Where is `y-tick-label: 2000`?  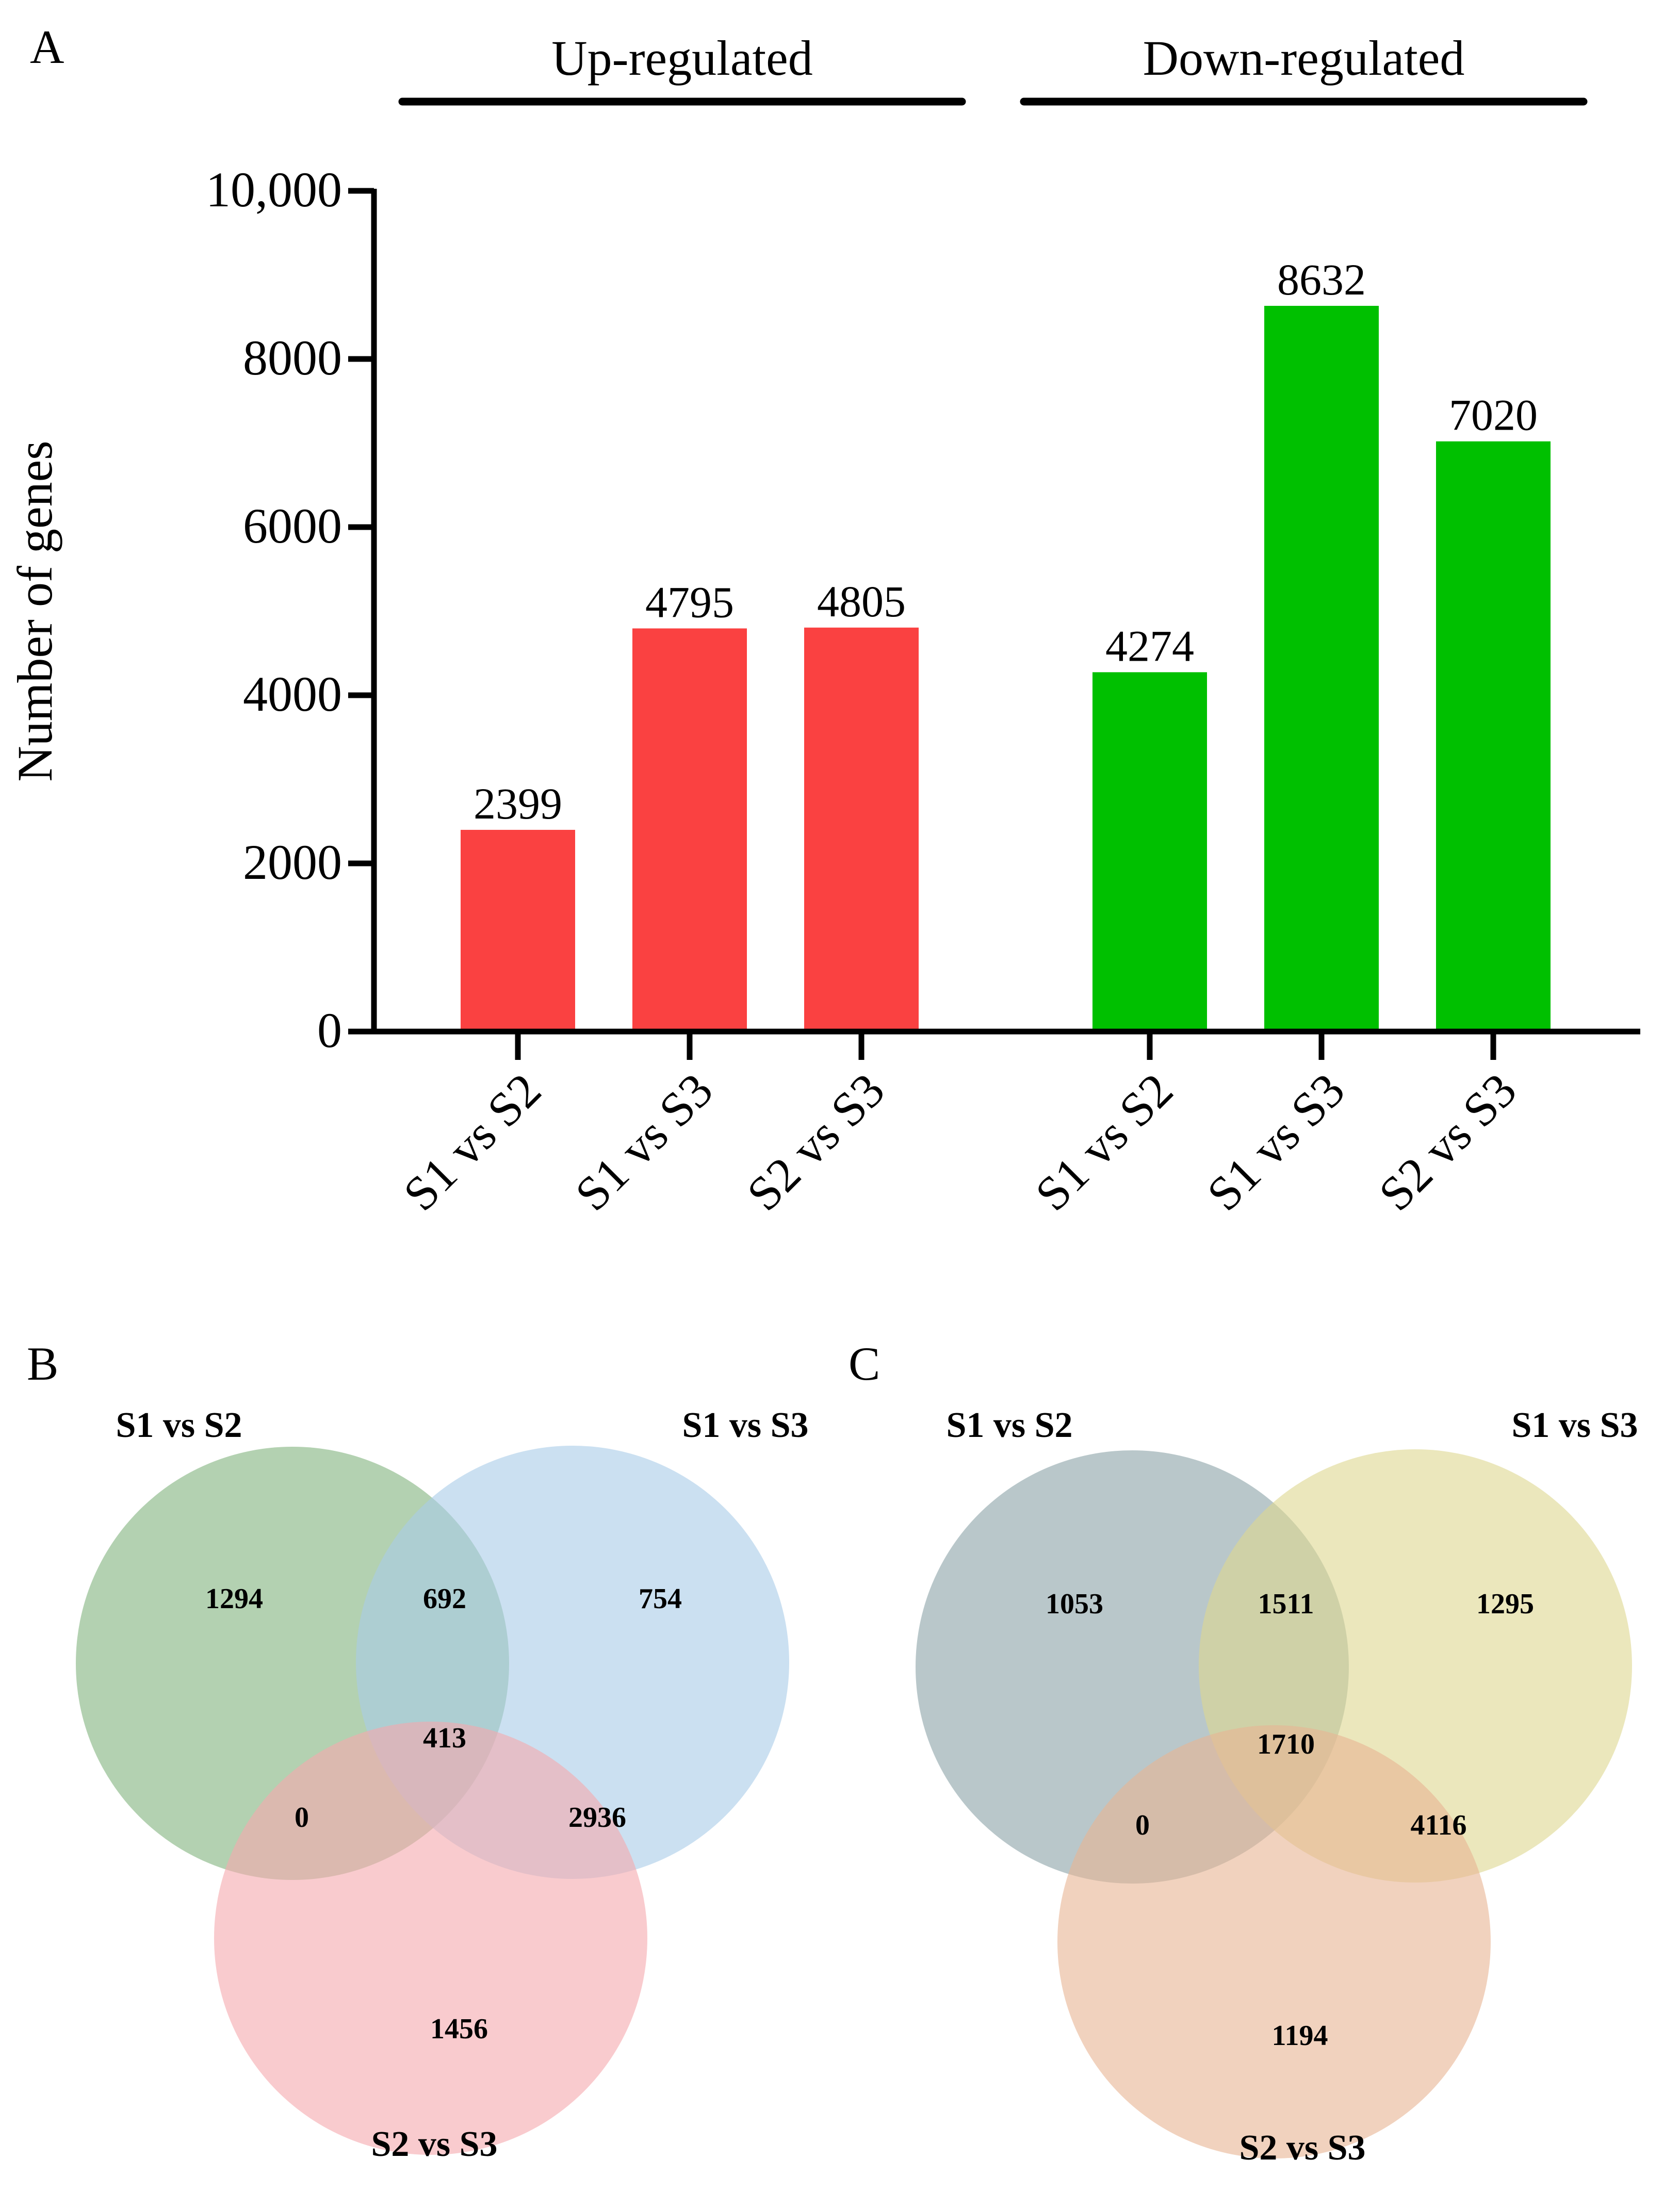 y-tick-label: 2000 is located at coordinates (292, 862).